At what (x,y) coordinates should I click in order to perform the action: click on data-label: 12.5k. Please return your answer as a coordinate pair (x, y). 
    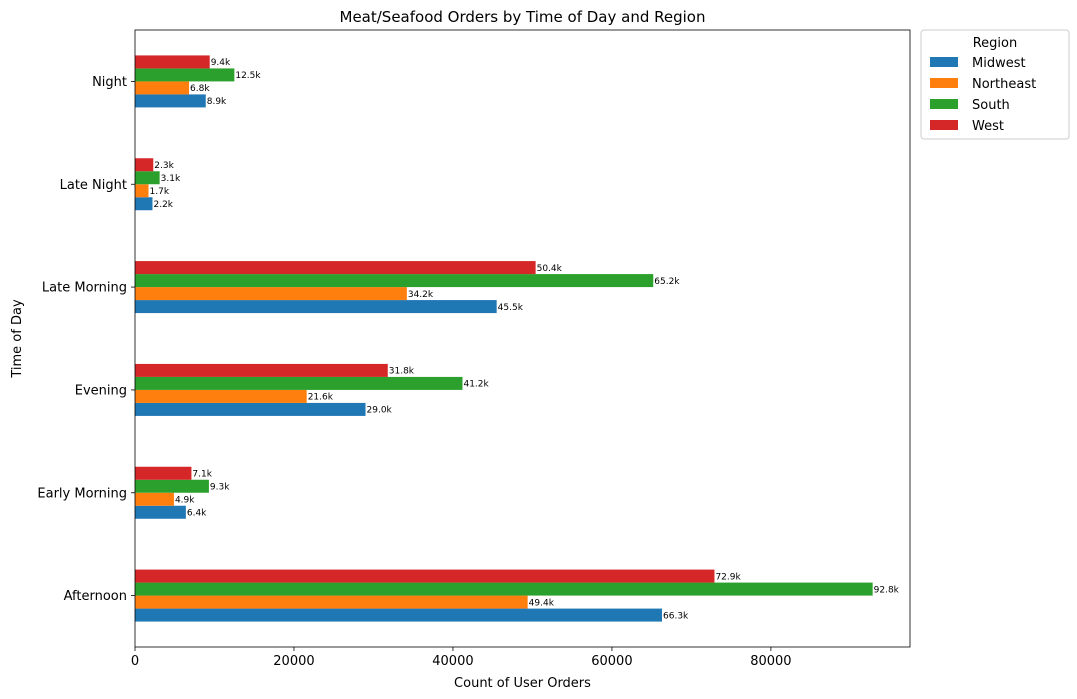
    Looking at the image, I should click on (248, 76).